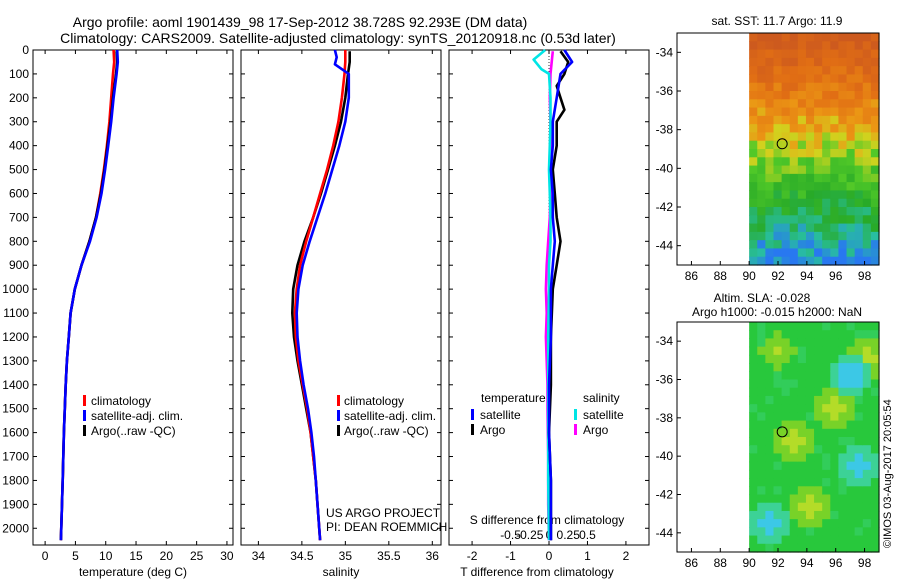 This screenshot has width=900, height=580. I want to click on sla-map-ytick-label: -44, so click(665, 533).